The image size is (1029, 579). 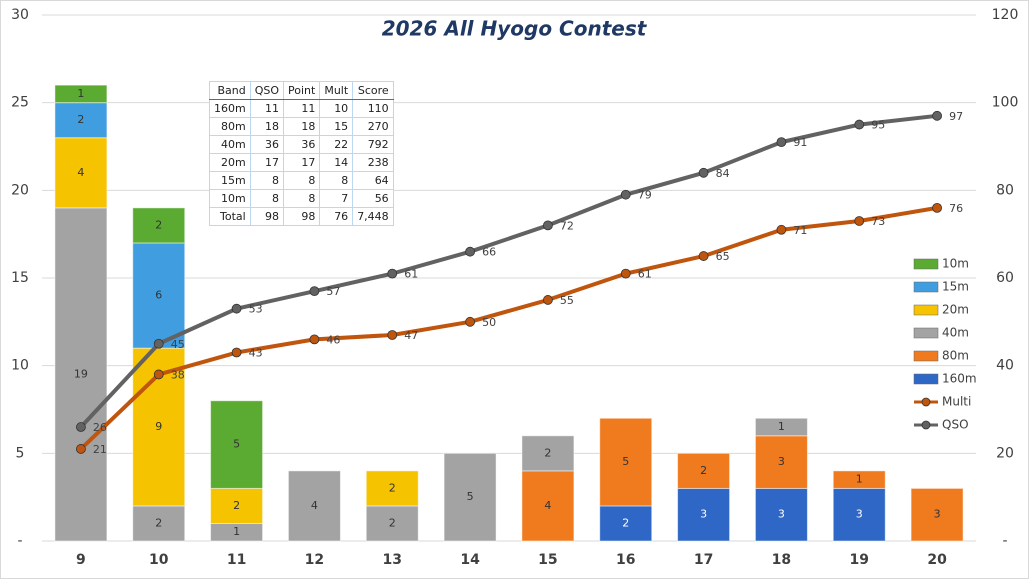 What do you see at coordinates (859, 560) in the screenshot?
I see `x-tick-label: 19` at bounding box center [859, 560].